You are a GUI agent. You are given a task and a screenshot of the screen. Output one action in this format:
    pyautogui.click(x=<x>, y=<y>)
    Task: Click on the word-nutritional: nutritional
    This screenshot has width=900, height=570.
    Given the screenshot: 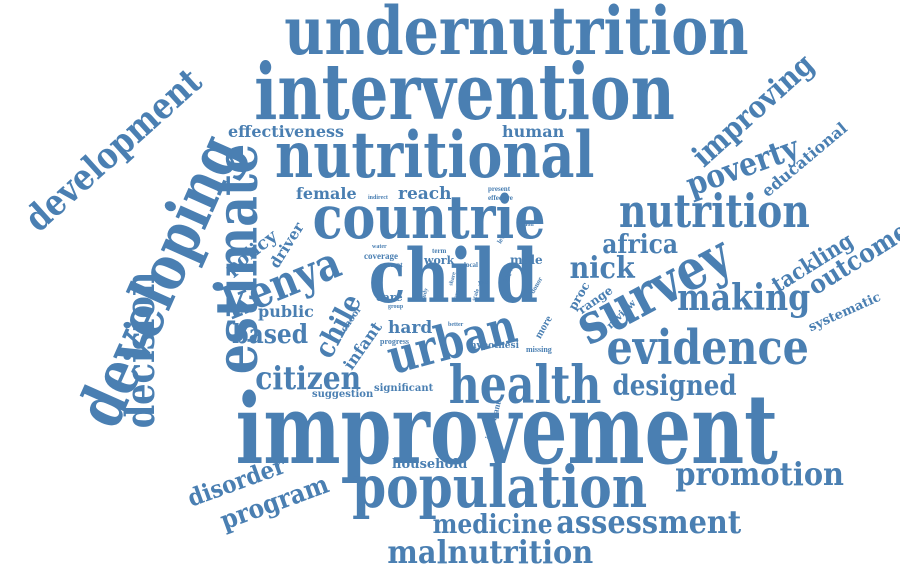 What is the action you would take?
    pyautogui.click(x=435, y=155)
    